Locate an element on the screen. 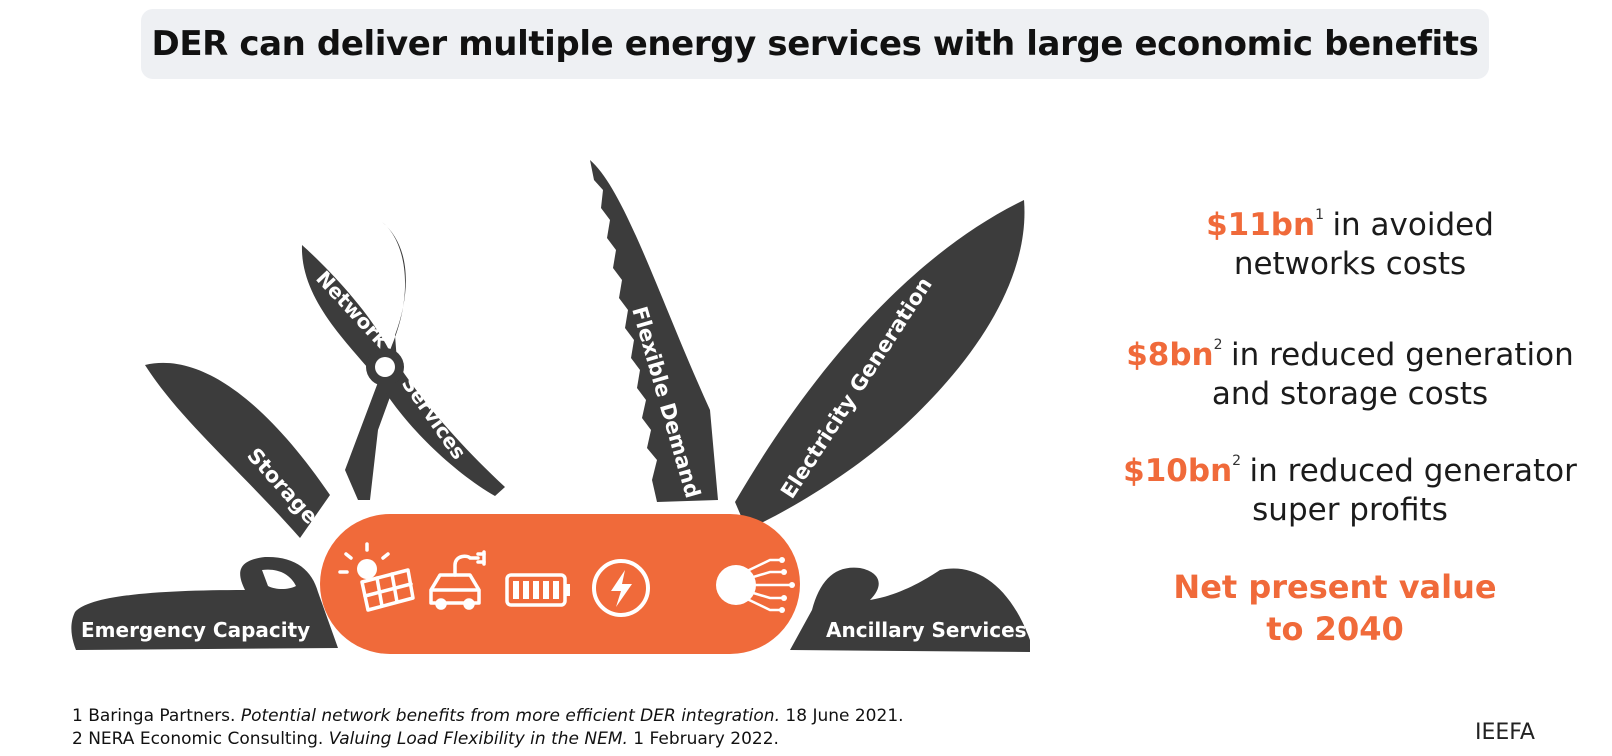  electric-car-icon is located at coordinates (457, 580).